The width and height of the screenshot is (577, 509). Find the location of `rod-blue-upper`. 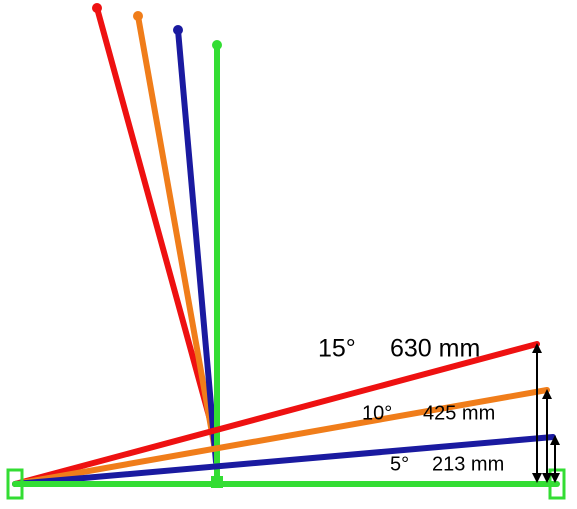

rod-blue-upper is located at coordinates (197, 246).